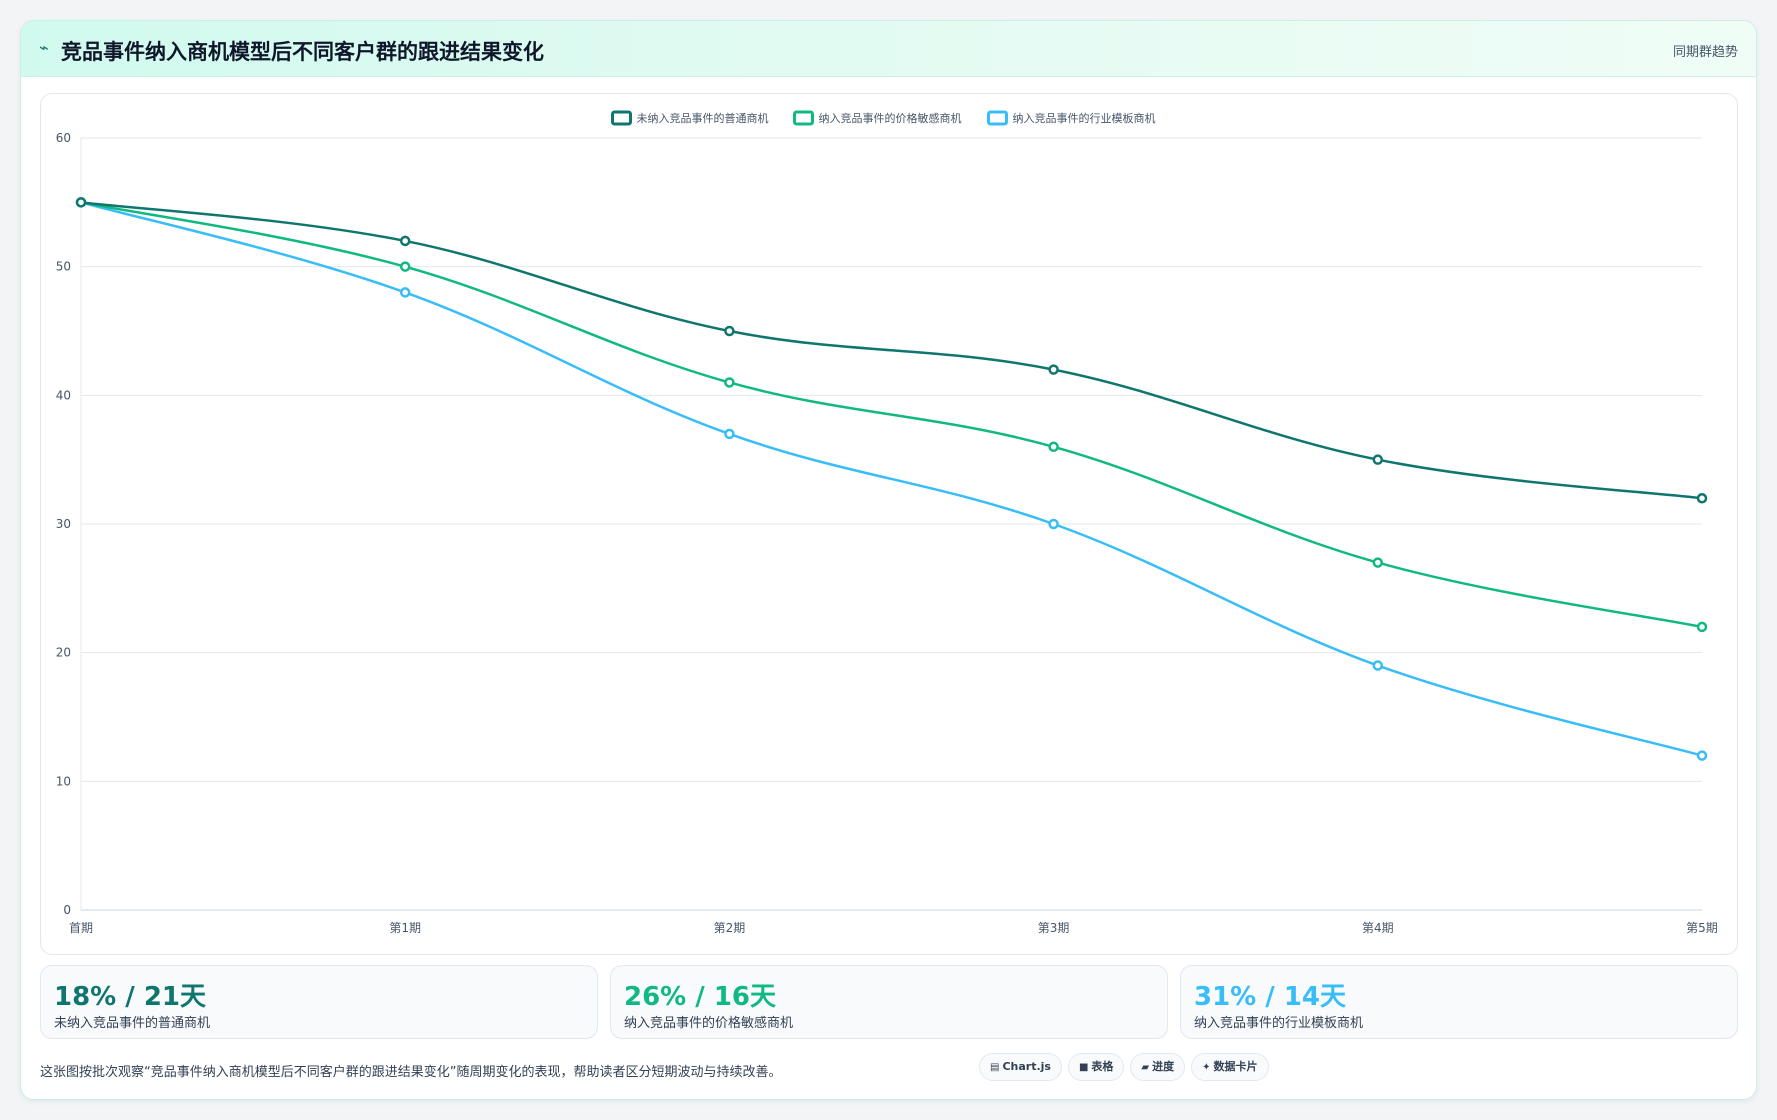  What do you see at coordinates (1705, 52) in the screenshot?
I see `header-tag: 同期群趋势` at bounding box center [1705, 52].